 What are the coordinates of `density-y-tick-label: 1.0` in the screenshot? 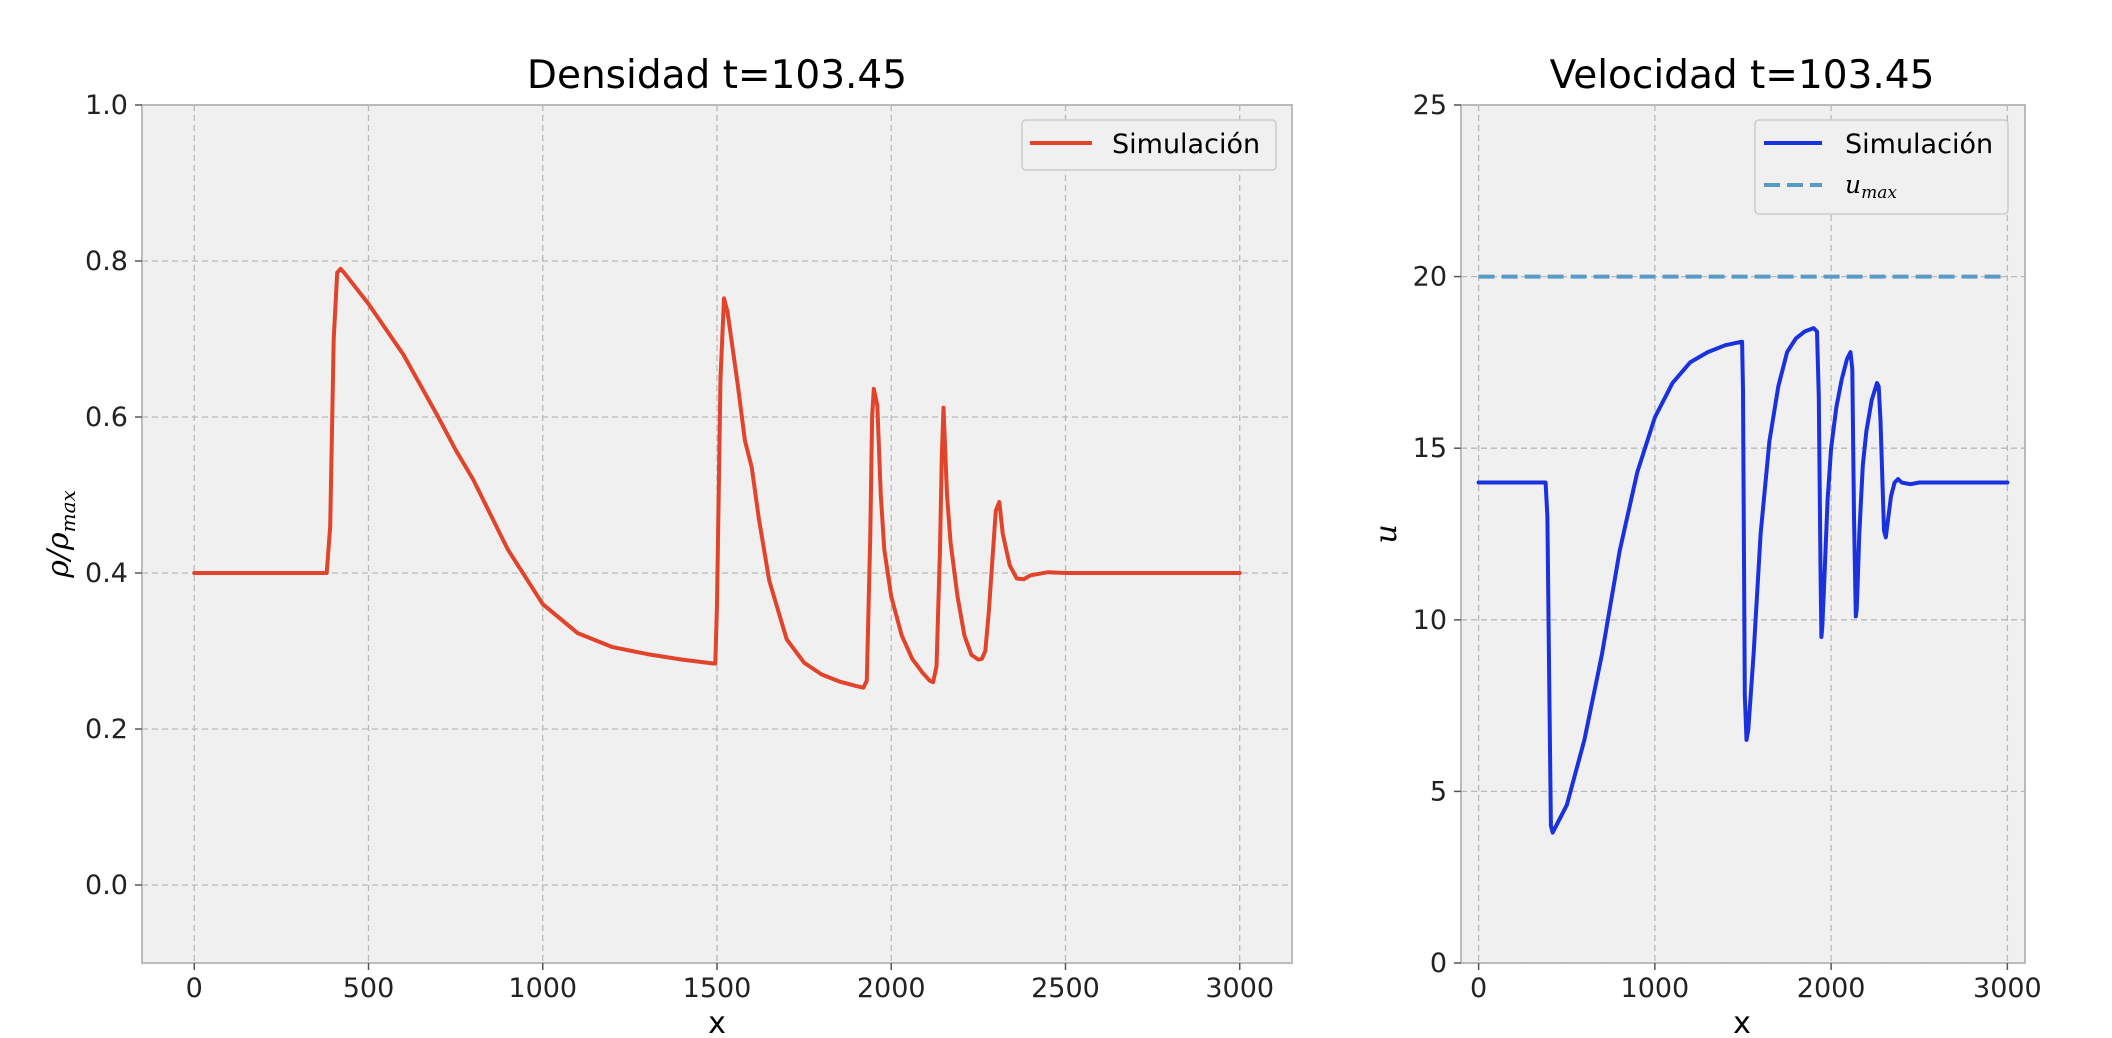 It's located at (106, 105).